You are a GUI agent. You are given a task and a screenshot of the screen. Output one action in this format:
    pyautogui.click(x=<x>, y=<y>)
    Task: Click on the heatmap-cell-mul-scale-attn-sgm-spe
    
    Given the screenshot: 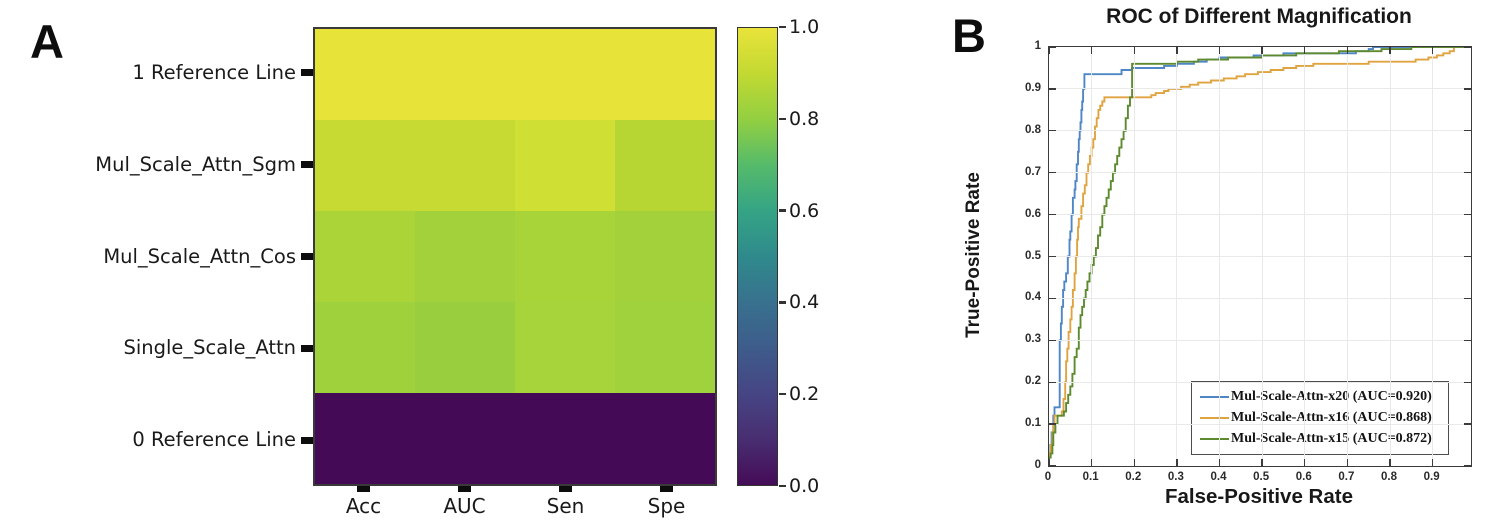 What is the action you would take?
    pyautogui.click(x=665, y=165)
    